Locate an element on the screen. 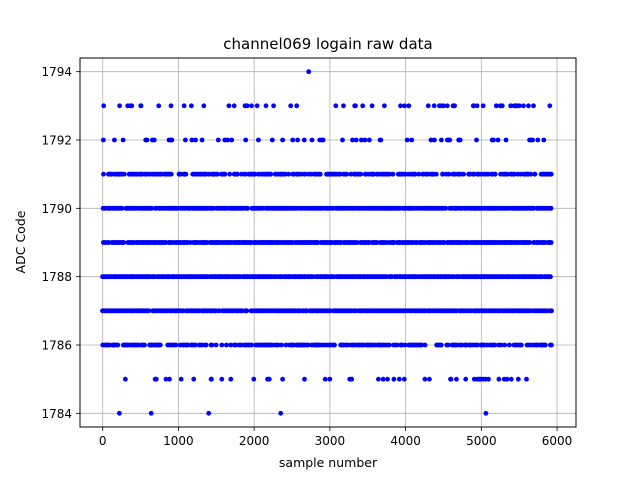 This screenshot has height=480, width=640. x-tick-label: 2000 is located at coordinates (254, 441).